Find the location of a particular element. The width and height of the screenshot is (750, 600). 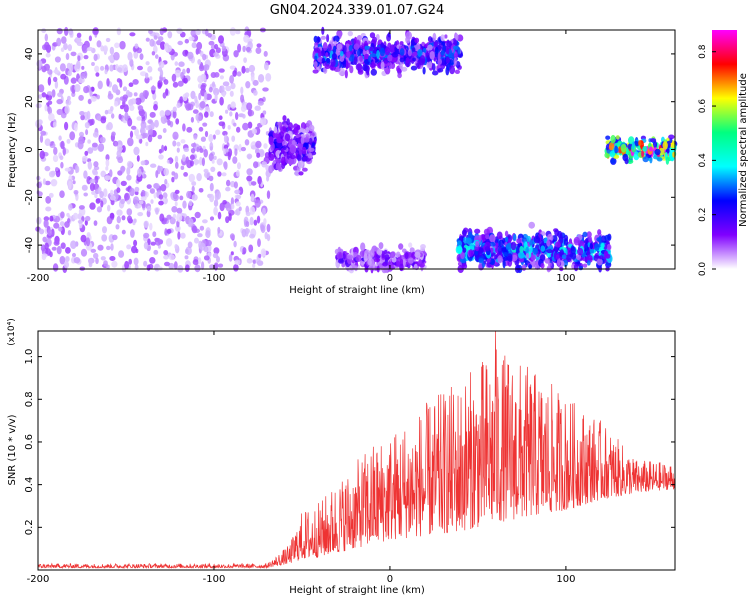

snr-y-multiplier: (x10⁴) is located at coordinates (12, 331).